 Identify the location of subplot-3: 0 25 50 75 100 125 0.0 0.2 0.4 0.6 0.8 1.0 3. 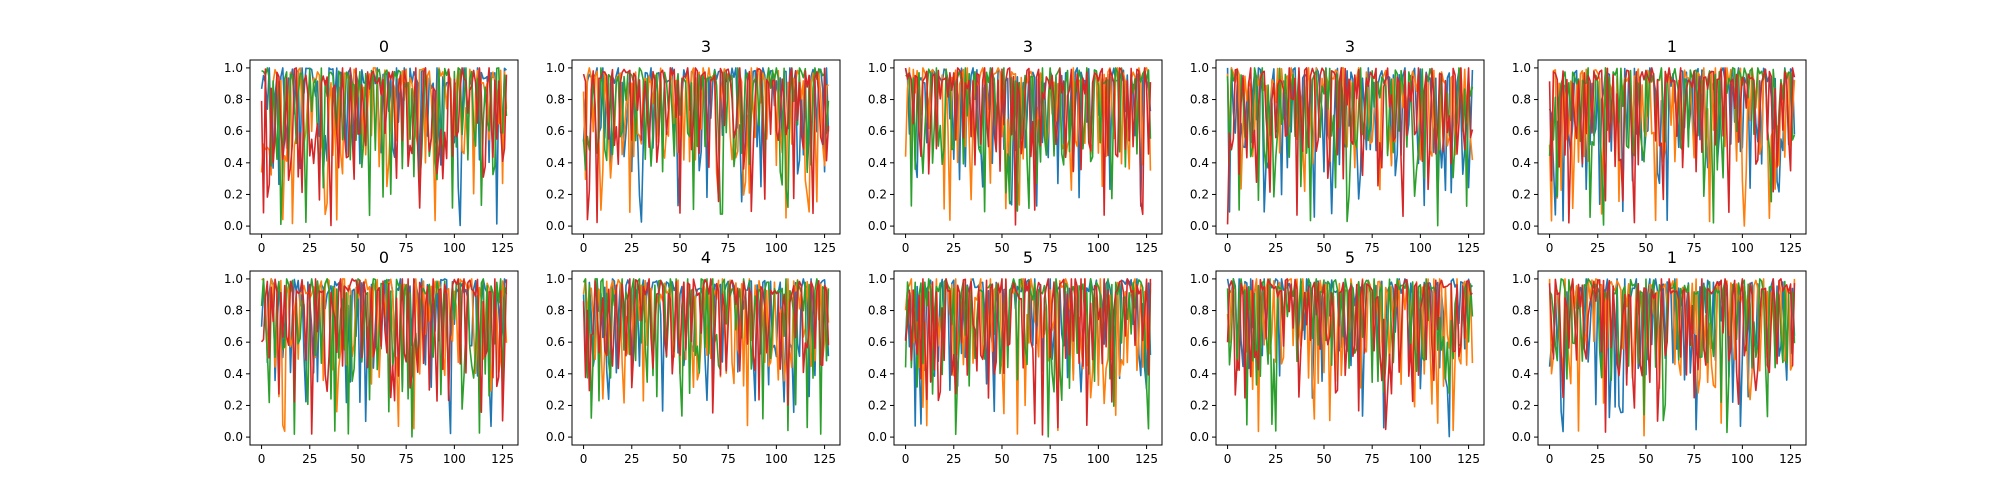
(1015, 146).